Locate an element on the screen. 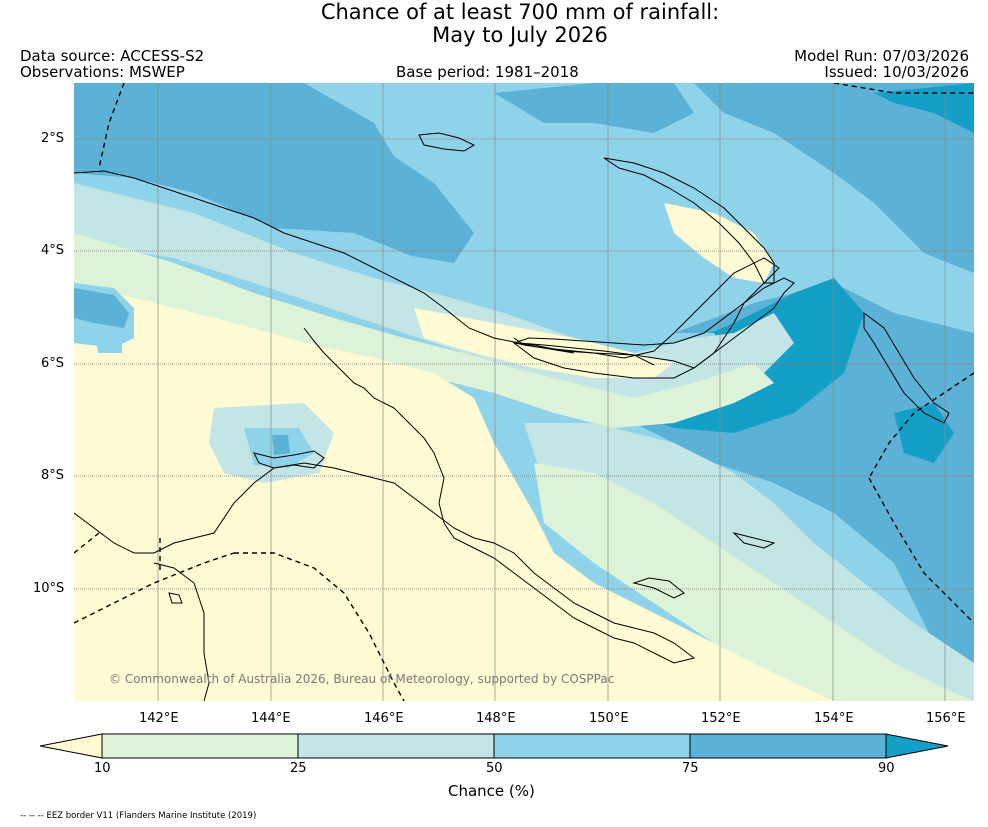 The image size is (988, 827). milne-bay-islands is located at coordinates (658, 588).